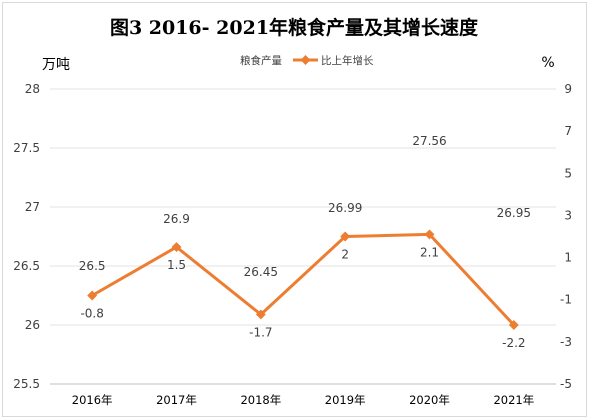 The width and height of the screenshot is (589, 419). Describe the element at coordinates (92, 266) in the screenshot. I see `production-value-label: 26.5` at that location.